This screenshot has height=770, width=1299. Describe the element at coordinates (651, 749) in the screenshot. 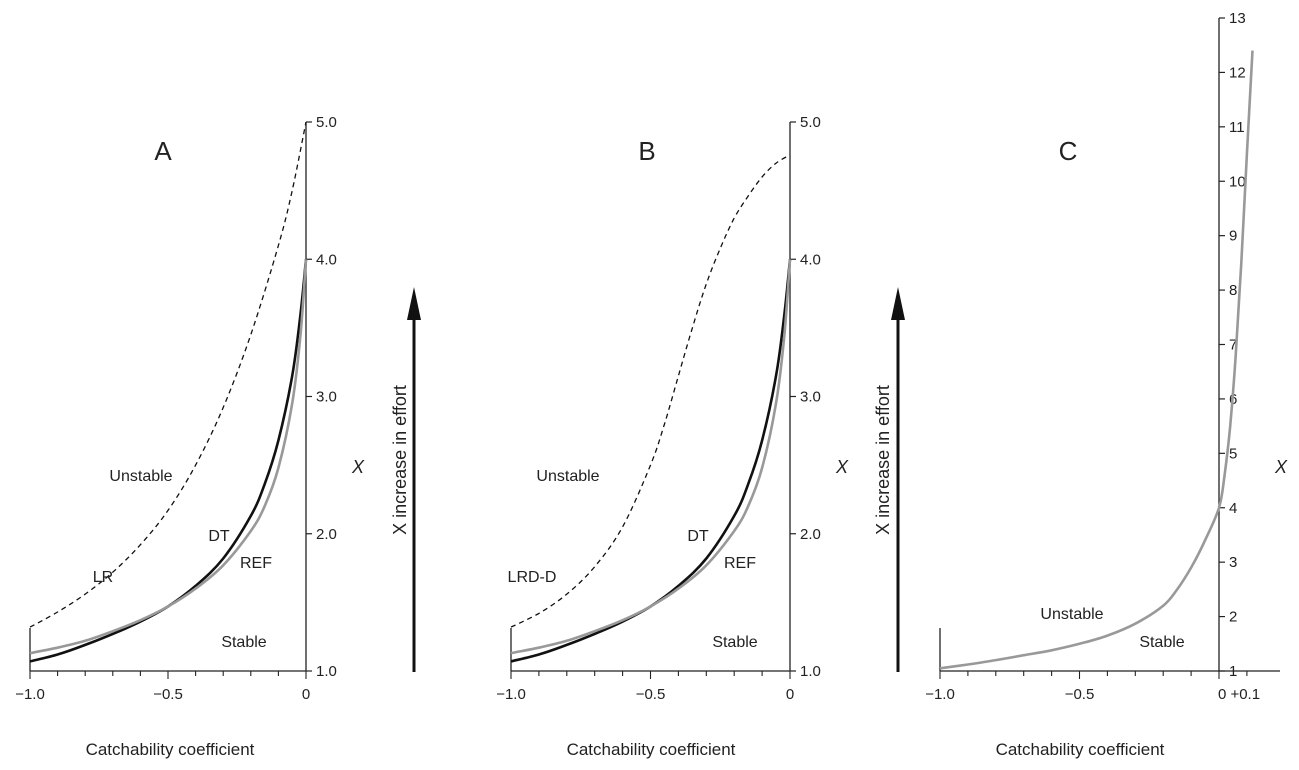

I see `panel-b-x-axis-label: Catchability coefficient` at that location.